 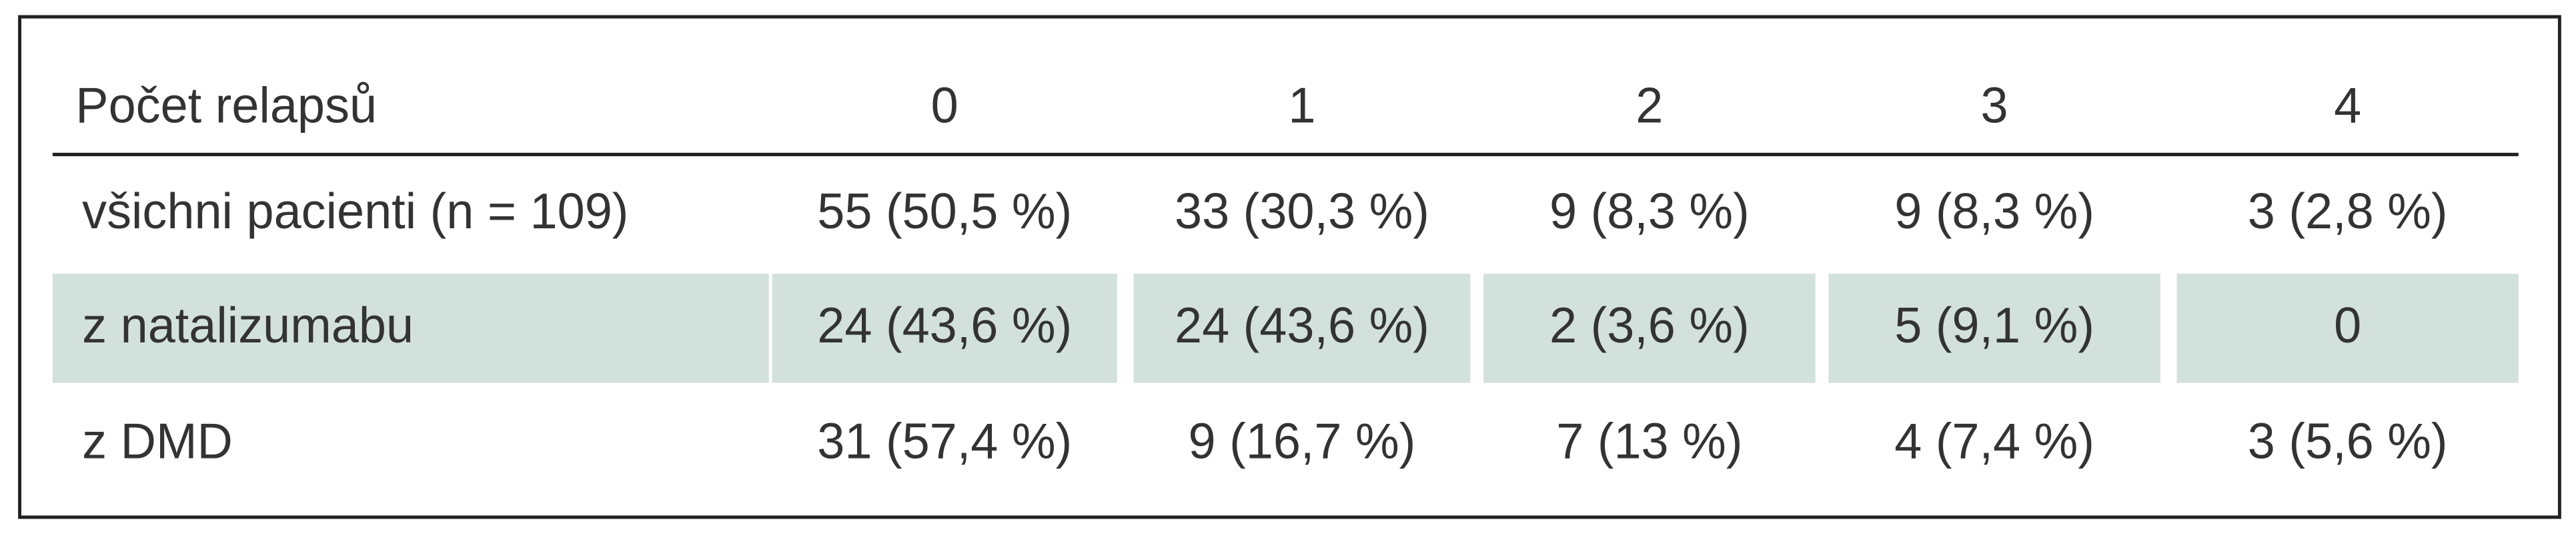 What do you see at coordinates (157, 441) in the screenshot?
I see `row-label: z DMD` at bounding box center [157, 441].